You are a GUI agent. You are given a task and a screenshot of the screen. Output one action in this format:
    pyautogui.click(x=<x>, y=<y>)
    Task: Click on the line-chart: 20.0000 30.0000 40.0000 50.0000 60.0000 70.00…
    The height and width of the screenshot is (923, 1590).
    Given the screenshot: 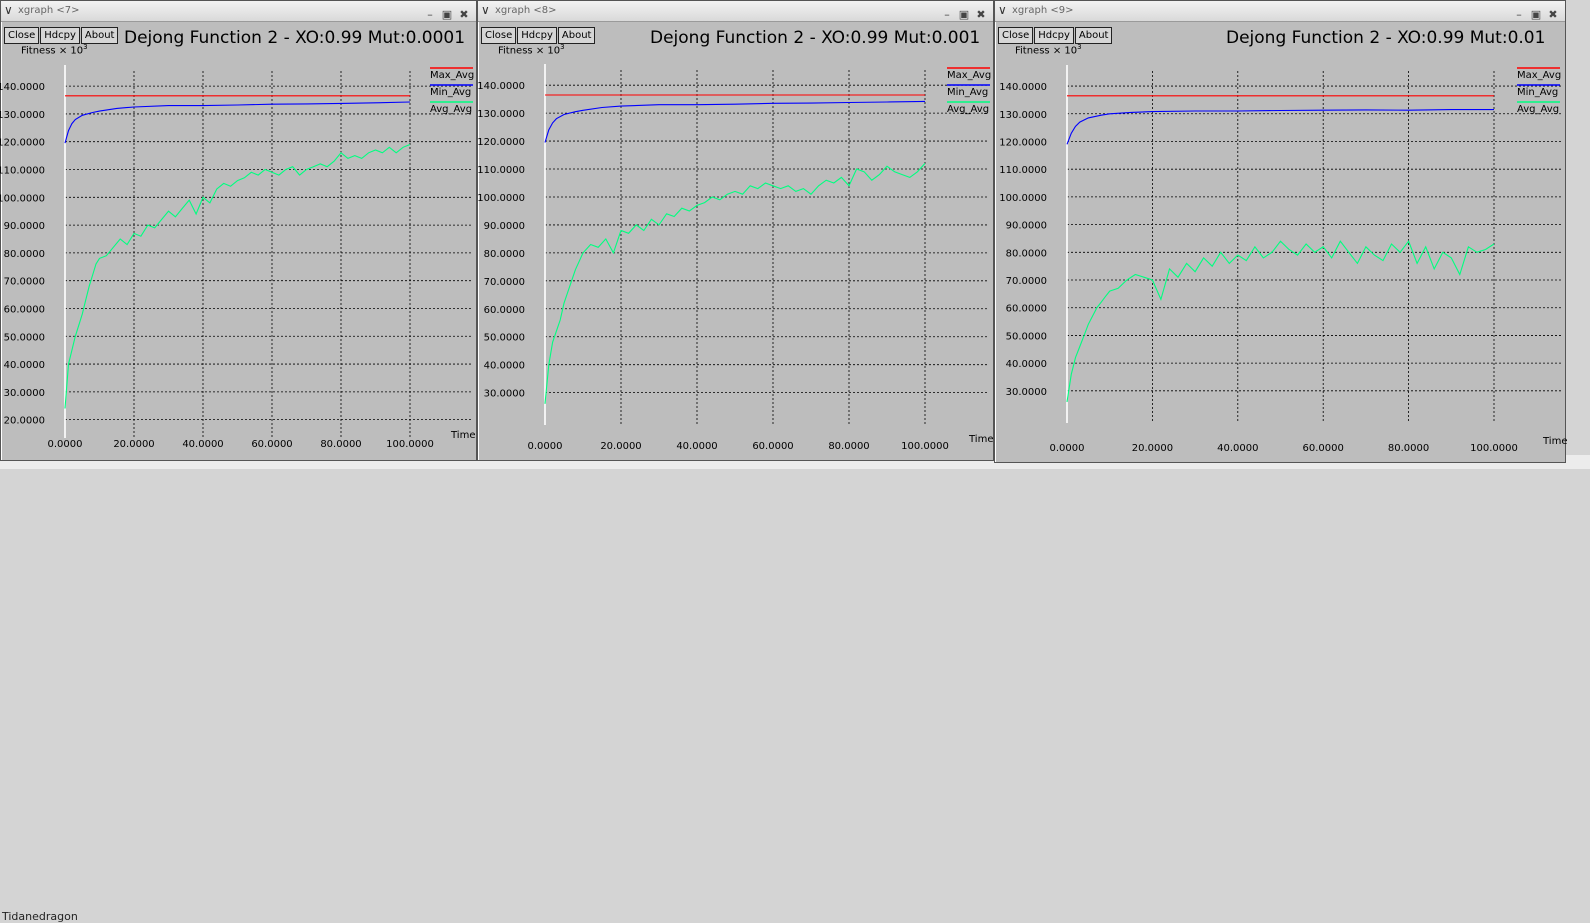 What is the action you would take?
    pyautogui.click(x=237, y=257)
    